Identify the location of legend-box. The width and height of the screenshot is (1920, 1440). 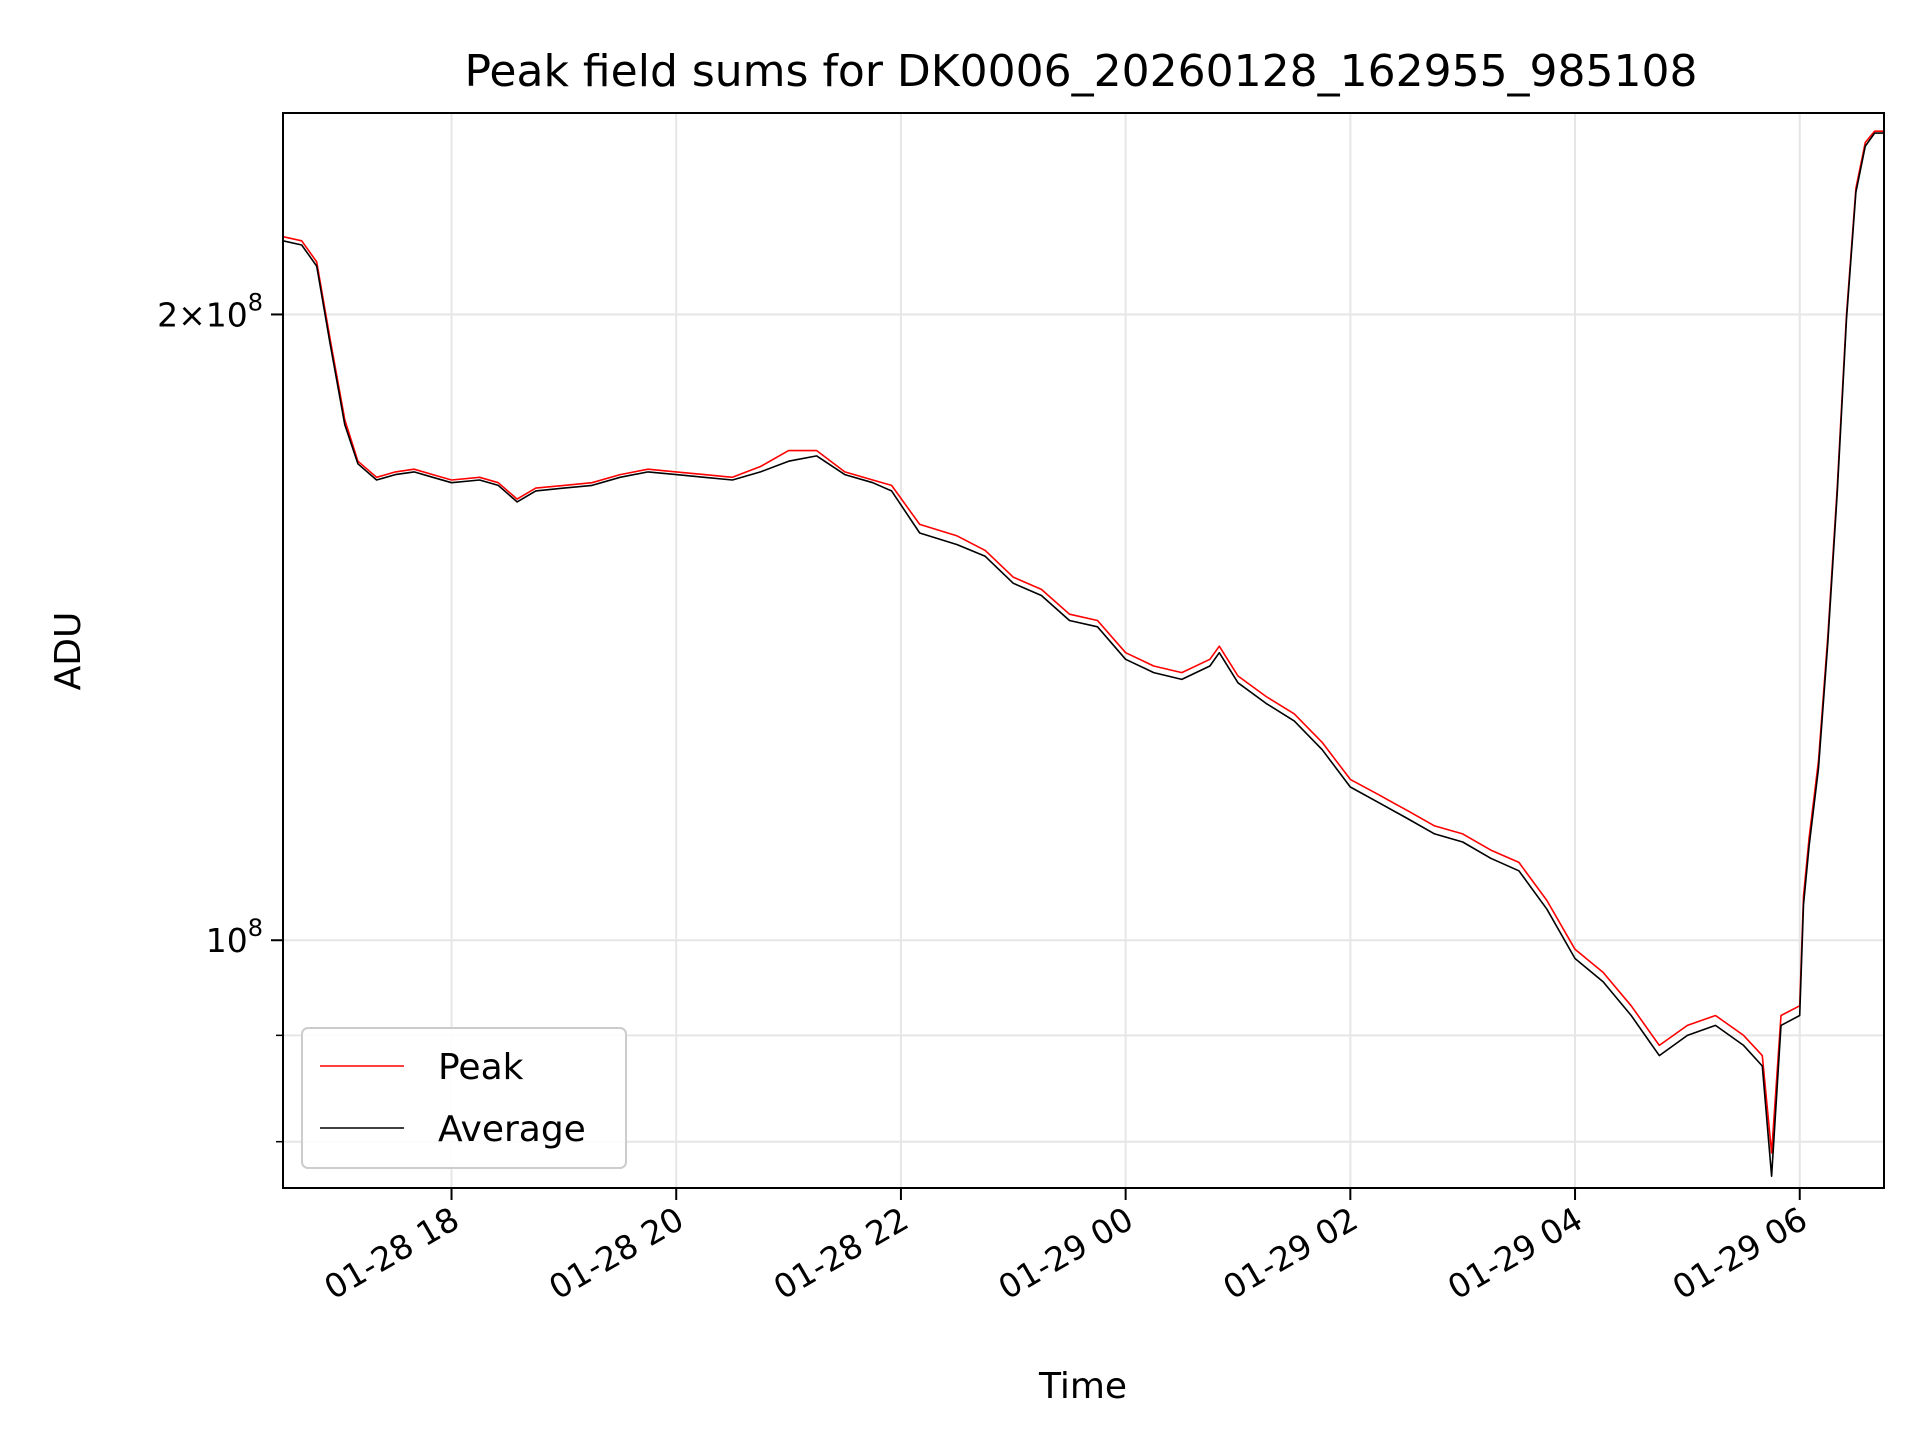
(464, 1098).